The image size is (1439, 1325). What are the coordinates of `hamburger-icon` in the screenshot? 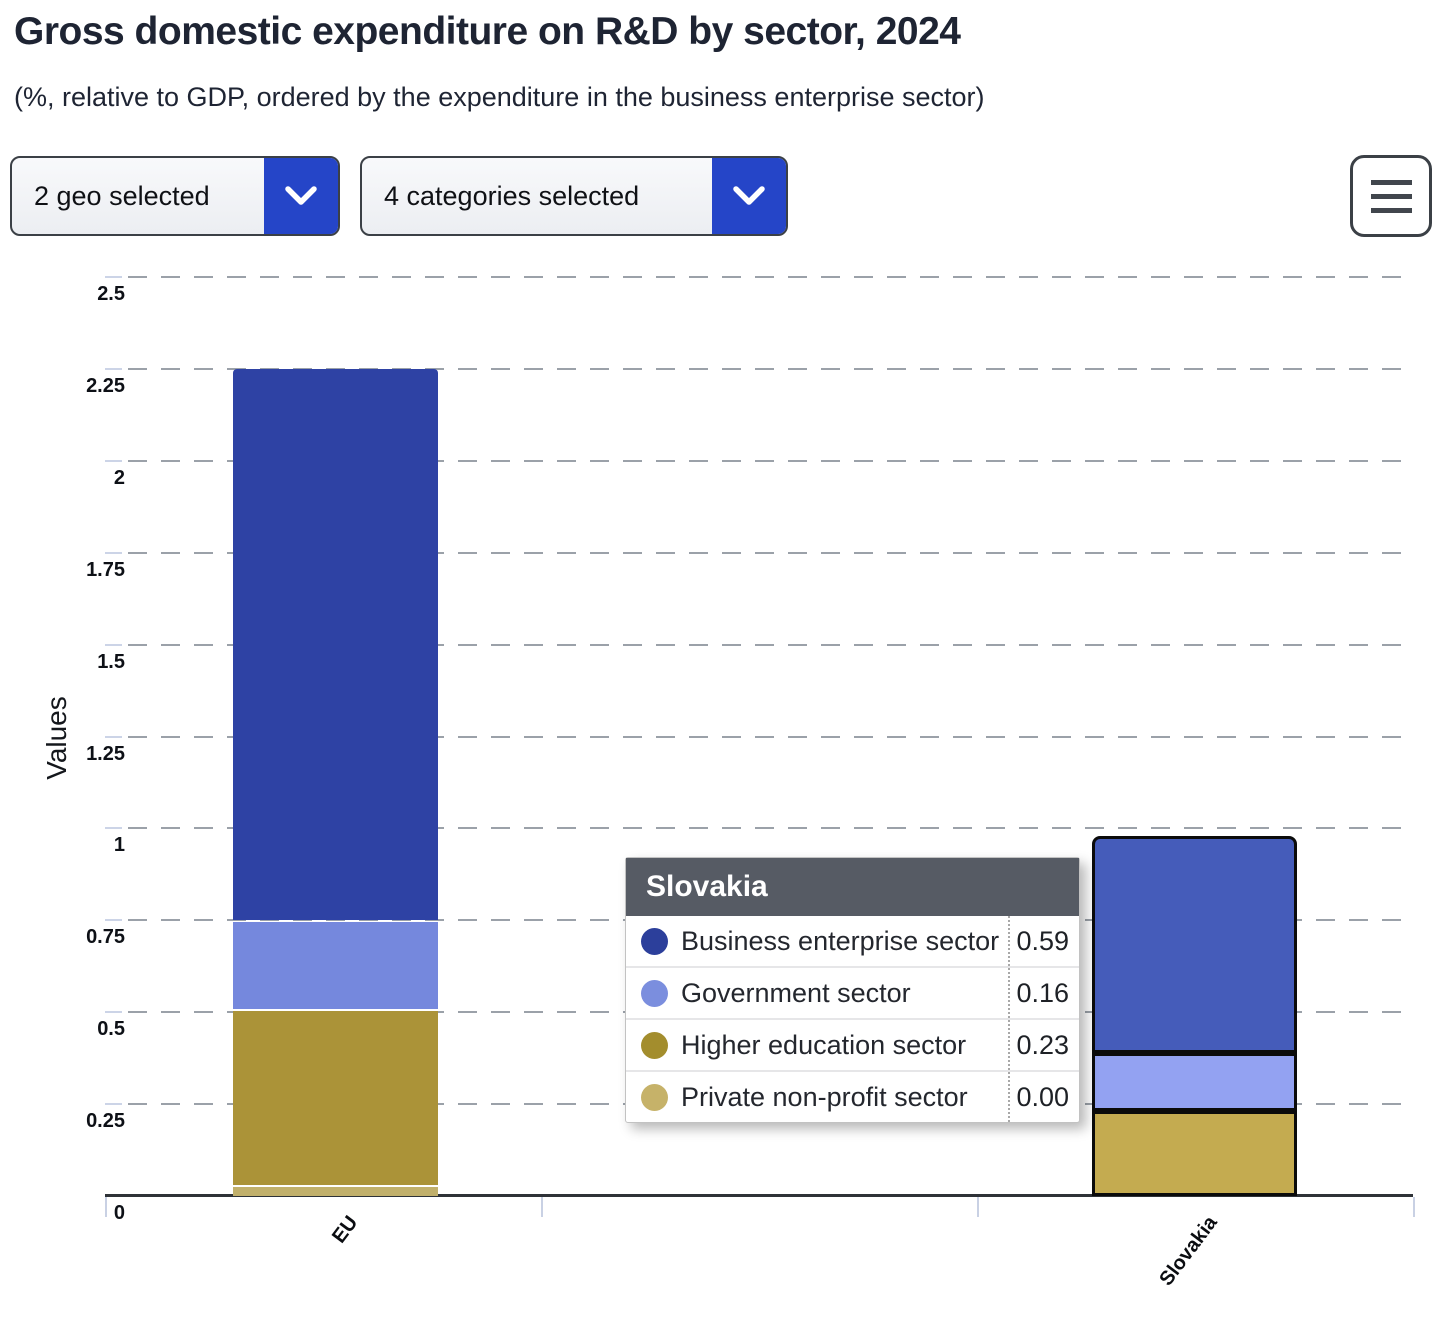 It's located at (1391, 196).